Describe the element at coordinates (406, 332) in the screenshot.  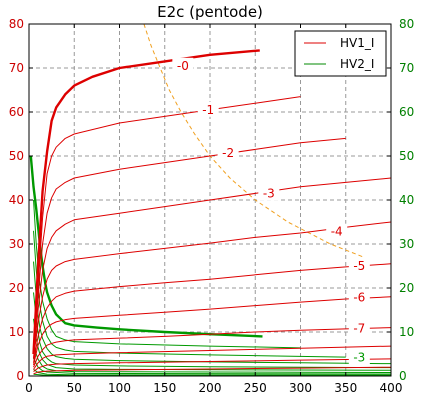
I see `y-tick-label-right: 10` at that location.